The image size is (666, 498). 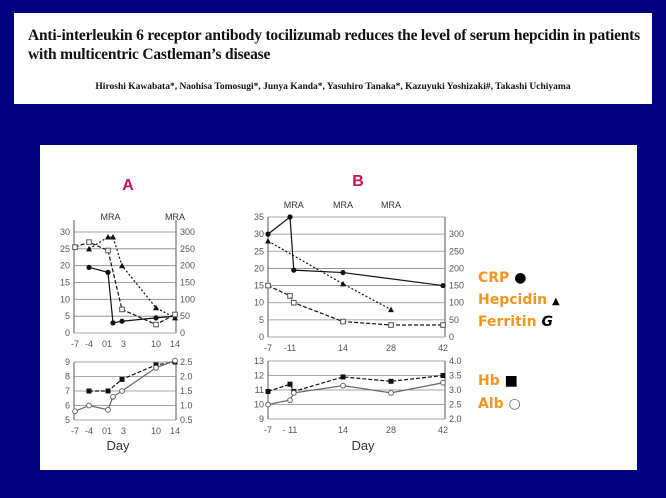 What do you see at coordinates (456, 303) in the screenshot?
I see `y2-tick-label: 100` at bounding box center [456, 303].